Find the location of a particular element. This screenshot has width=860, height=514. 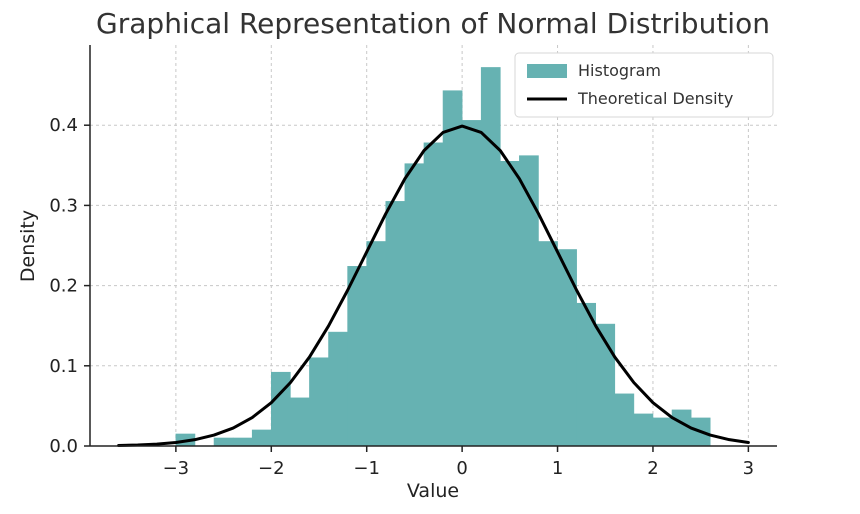

legend-density-label: Theoretical Density is located at coordinates (655, 98).